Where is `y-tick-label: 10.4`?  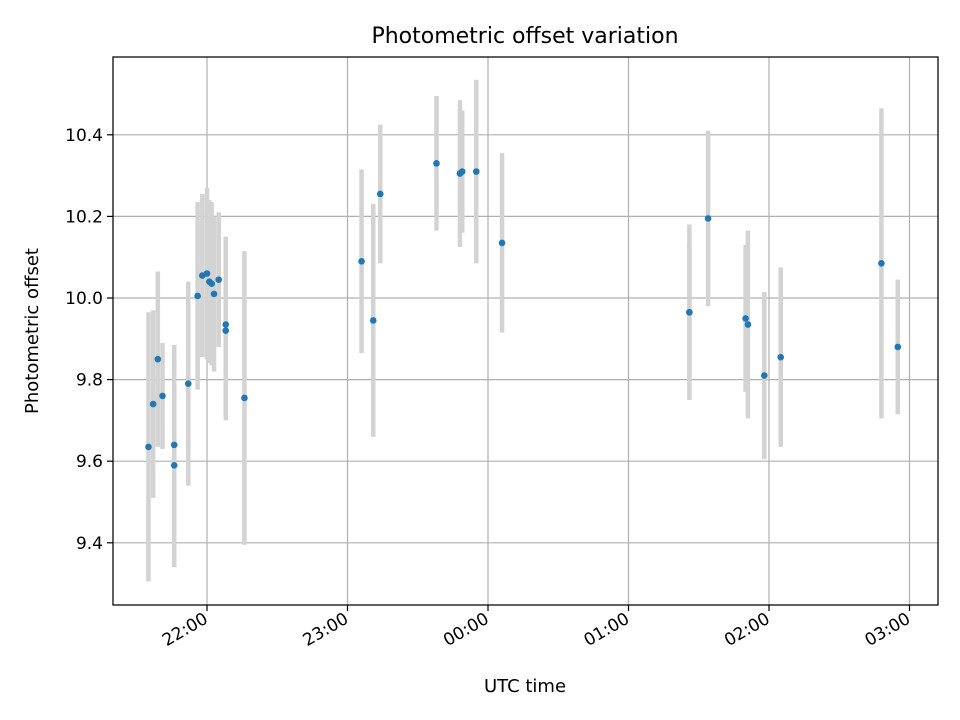 y-tick-label: 10.4 is located at coordinates (84, 136).